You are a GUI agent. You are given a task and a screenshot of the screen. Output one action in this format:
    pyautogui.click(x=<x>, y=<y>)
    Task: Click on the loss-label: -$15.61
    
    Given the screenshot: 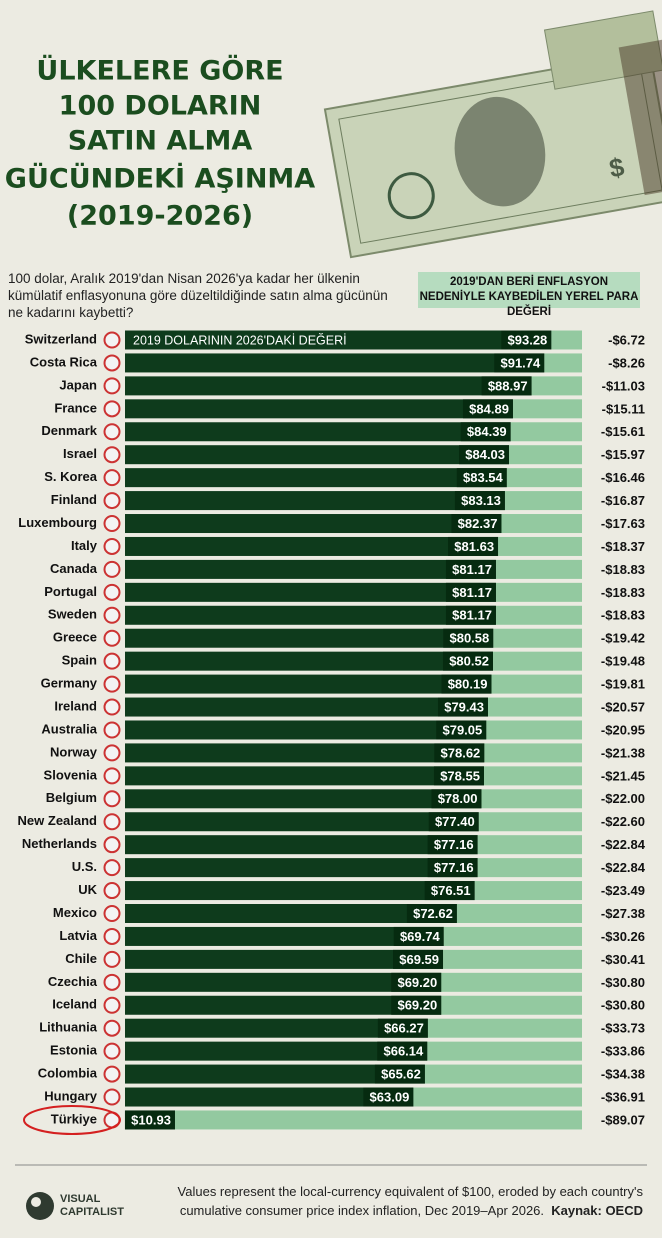 What is the action you would take?
    pyautogui.click(x=623, y=431)
    